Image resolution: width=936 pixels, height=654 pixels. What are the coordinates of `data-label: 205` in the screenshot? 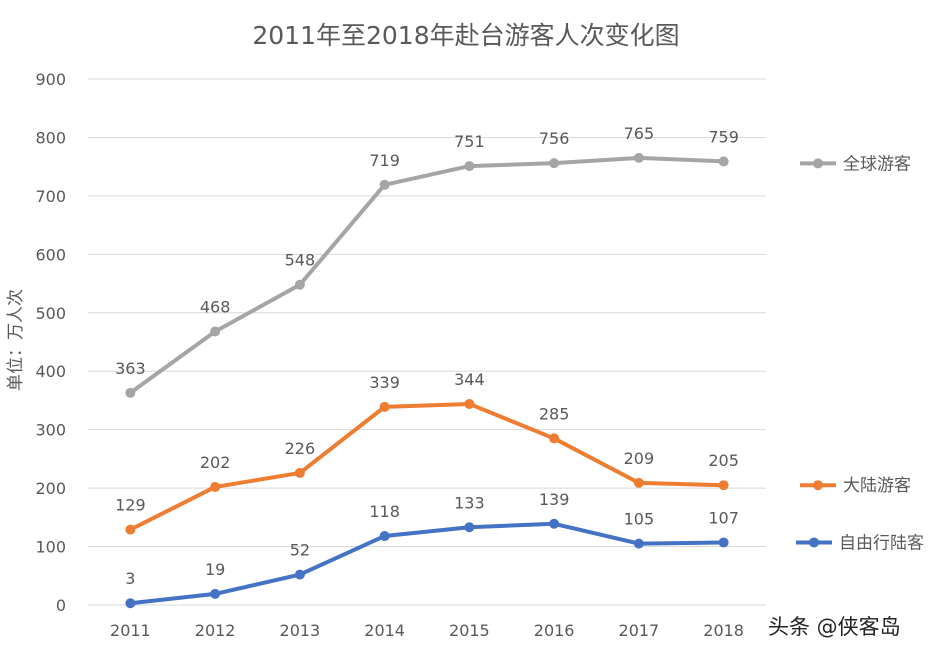 It's located at (723, 460).